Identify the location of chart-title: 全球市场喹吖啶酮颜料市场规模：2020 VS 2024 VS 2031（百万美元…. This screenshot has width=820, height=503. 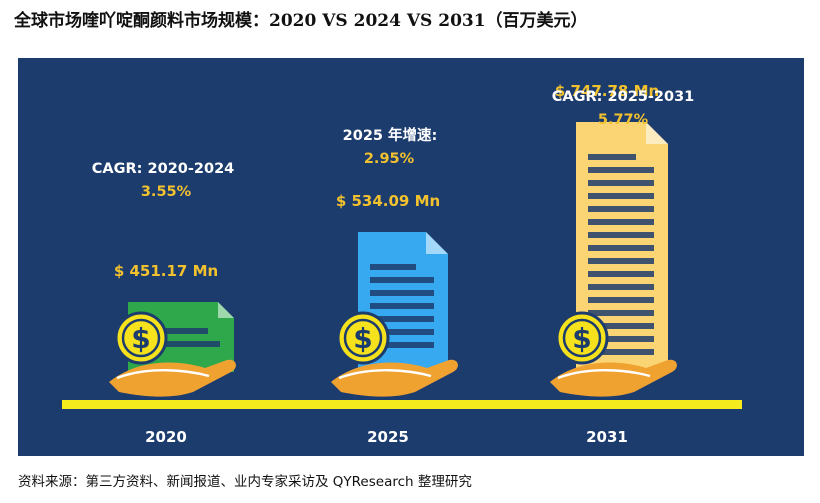
(301, 21).